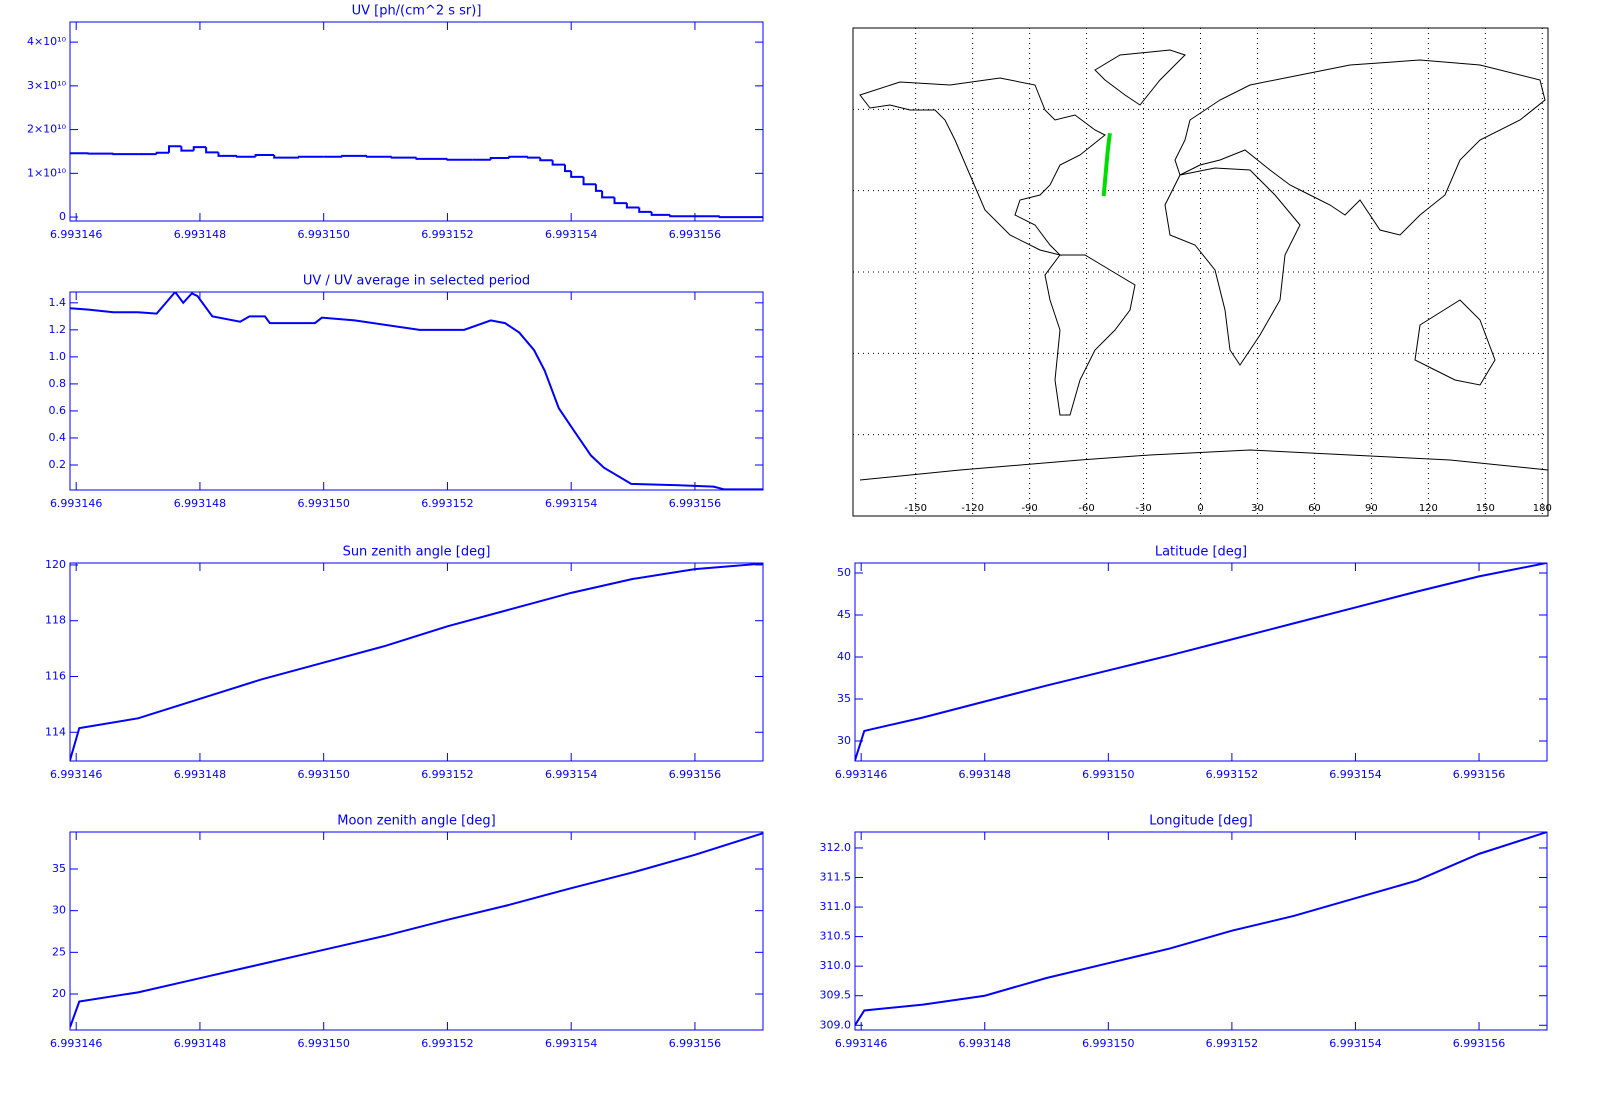 The width and height of the screenshot is (1600, 1104). I want to click on y-tick-label: 0.2, so click(58, 464).